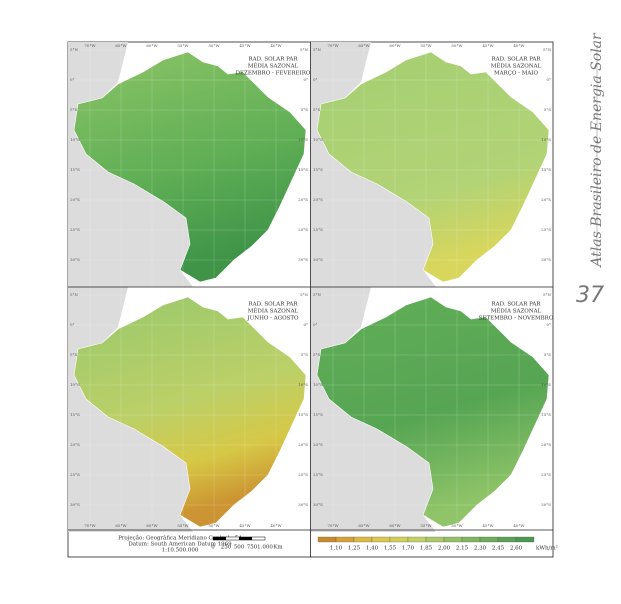 The height and width of the screenshot is (604, 621). I want to click on legend-label: 1,40, so click(372, 549).